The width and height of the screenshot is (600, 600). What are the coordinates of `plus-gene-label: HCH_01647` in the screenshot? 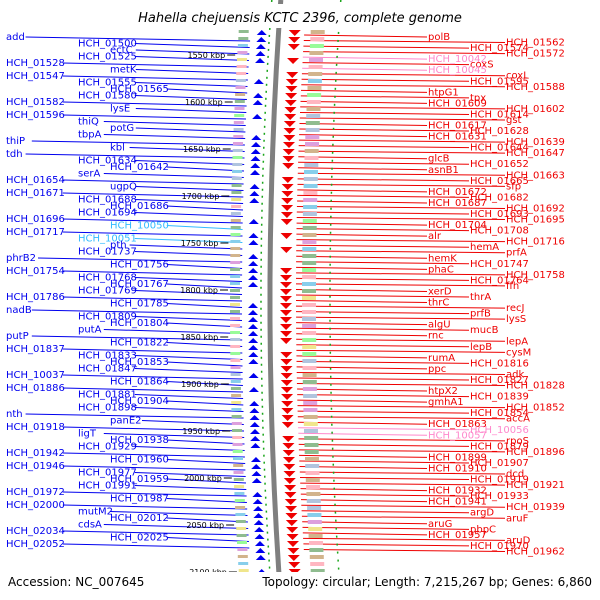 It's located at (535, 153).